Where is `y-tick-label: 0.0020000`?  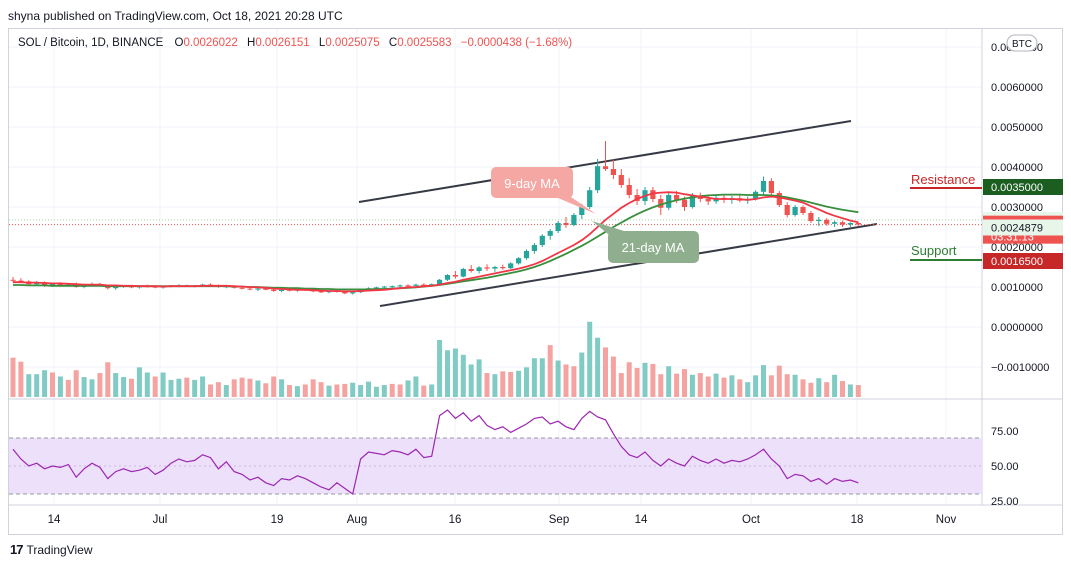 y-tick-label: 0.0020000 is located at coordinates (1017, 248).